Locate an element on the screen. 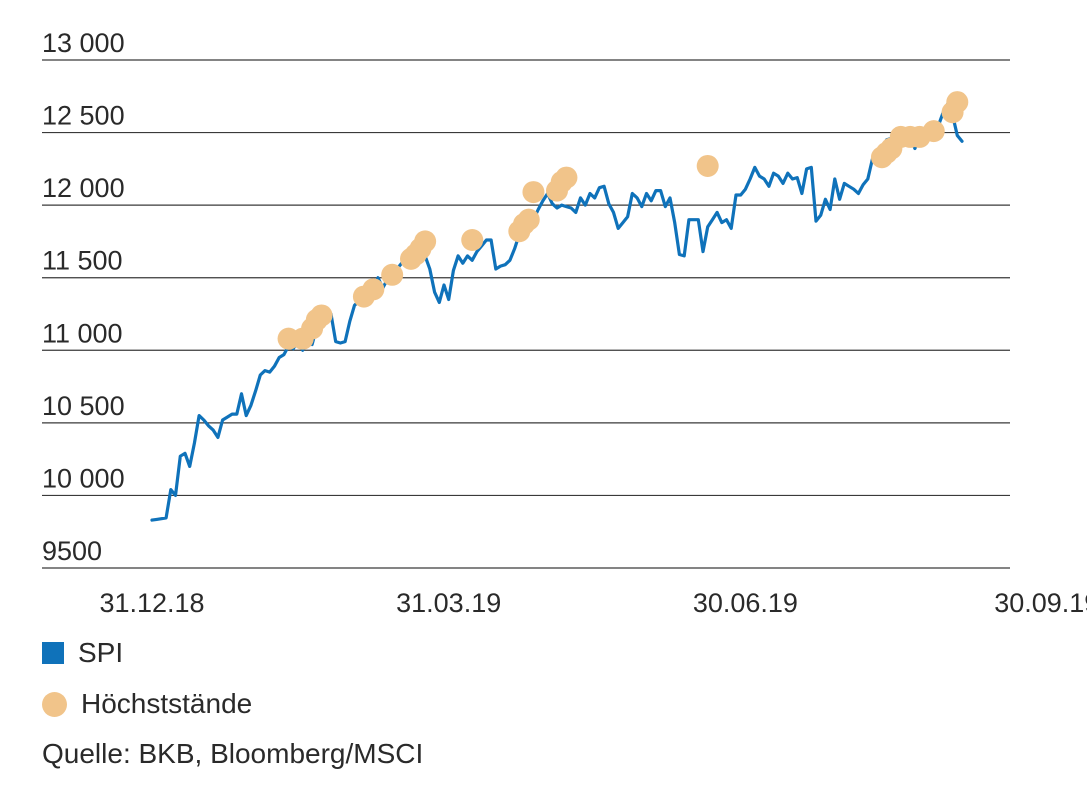 The image size is (1087, 788). y-tick-label: 12 000 is located at coordinates (83, 188).